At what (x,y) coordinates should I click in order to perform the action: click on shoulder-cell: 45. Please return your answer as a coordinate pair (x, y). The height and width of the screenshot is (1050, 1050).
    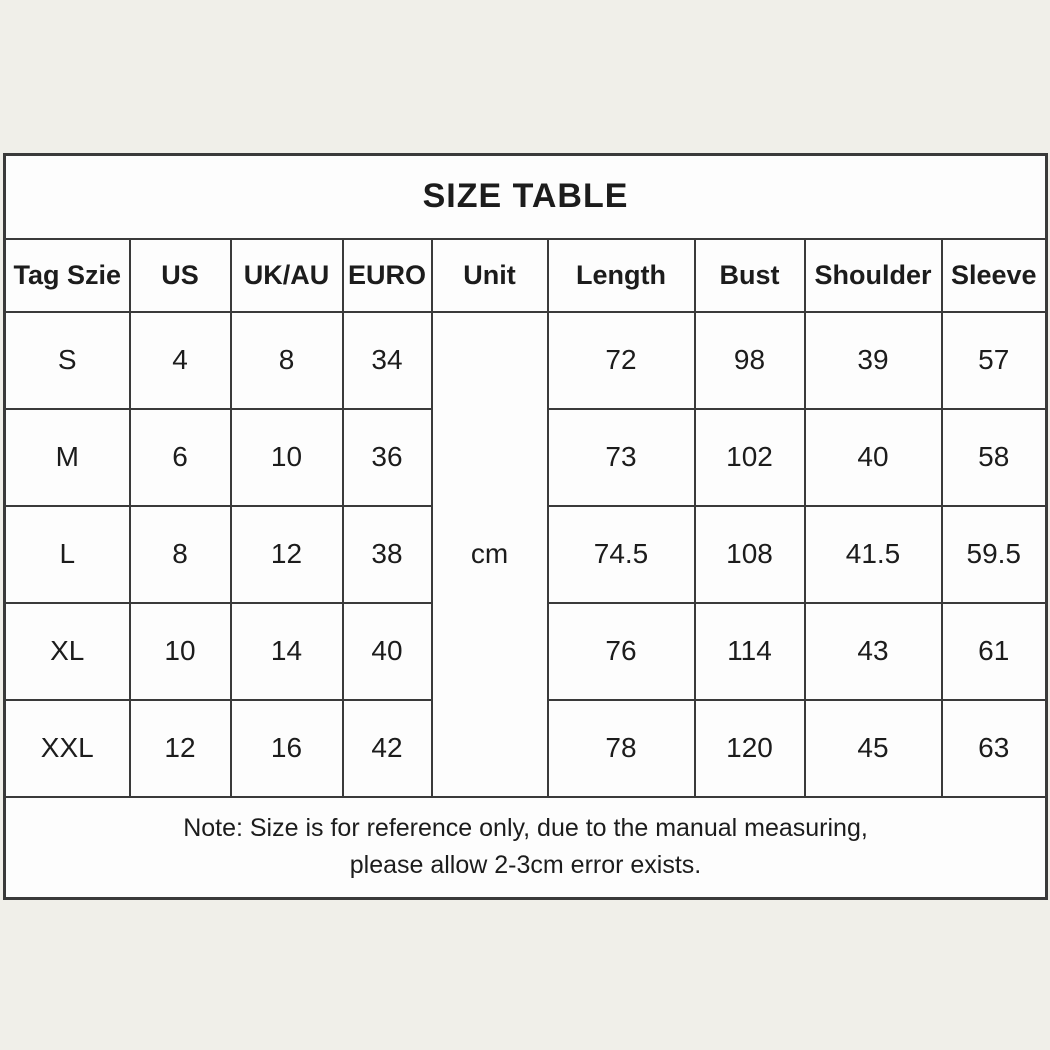
    Looking at the image, I should click on (873, 748).